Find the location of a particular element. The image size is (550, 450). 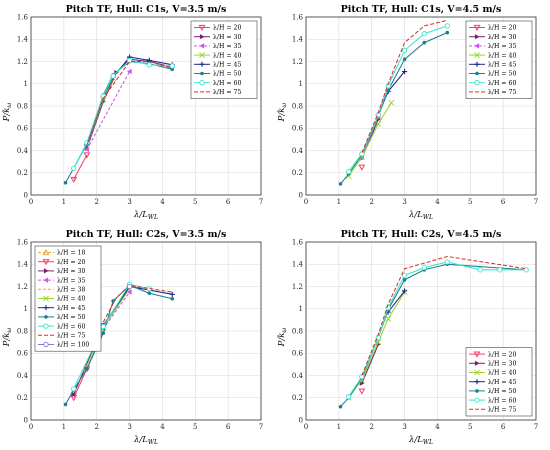

legend-label-100: λ/H = 100 is located at coordinates (73, 345).